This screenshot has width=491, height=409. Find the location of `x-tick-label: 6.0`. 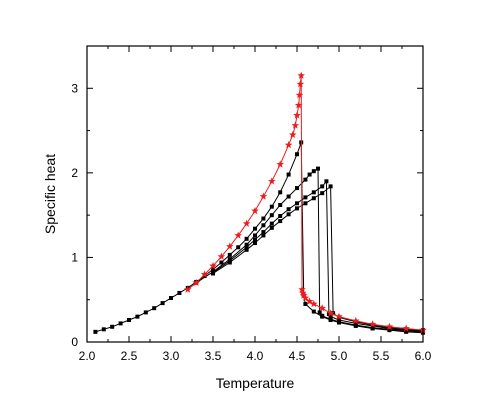

x-tick-label: 6.0 is located at coordinates (423, 356).